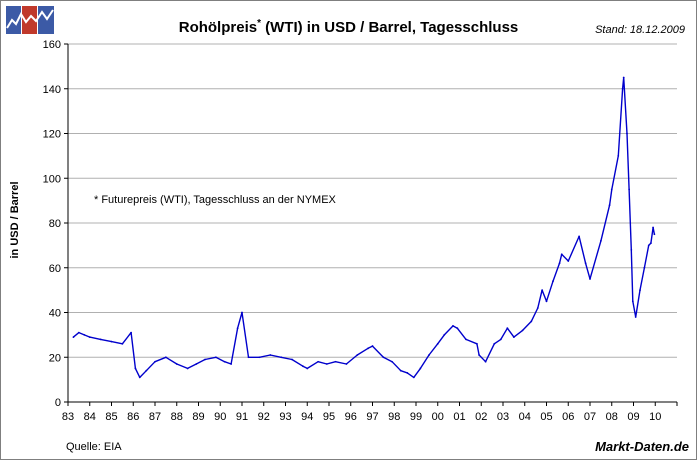 Image resolution: width=697 pixels, height=460 pixels. I want to click on brand-label: Markt-Daten.de, so click(642, 446).